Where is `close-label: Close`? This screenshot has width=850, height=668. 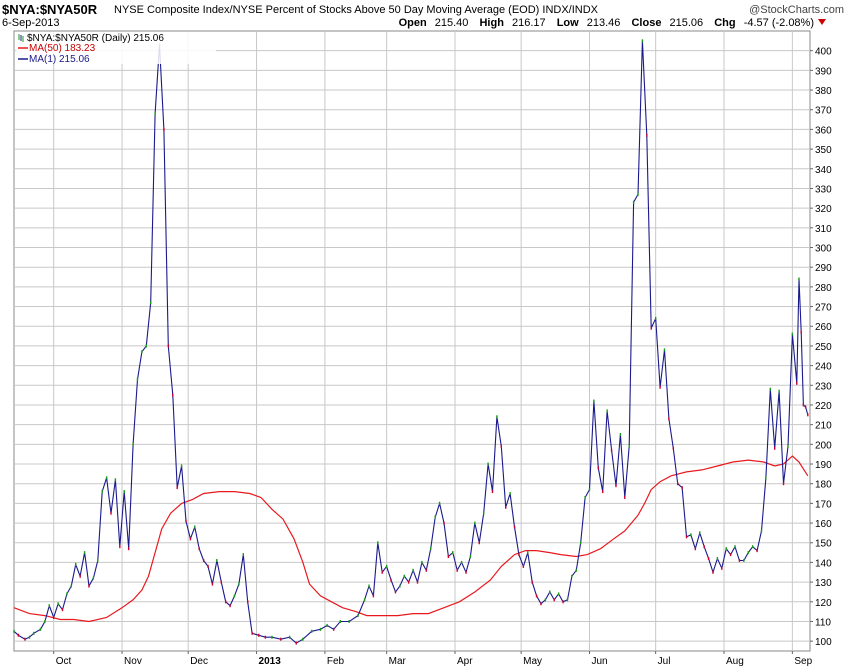
close-label: Close is located at coordinates (646, 23).